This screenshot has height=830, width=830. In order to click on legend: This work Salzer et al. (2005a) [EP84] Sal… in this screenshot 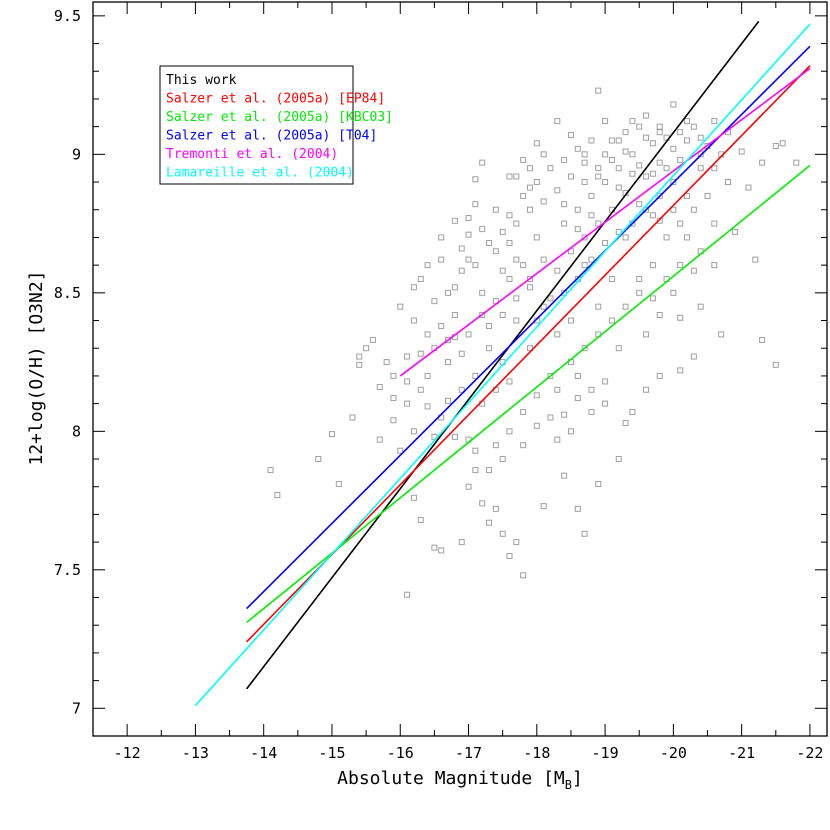, I will do `click(276, 125)`.